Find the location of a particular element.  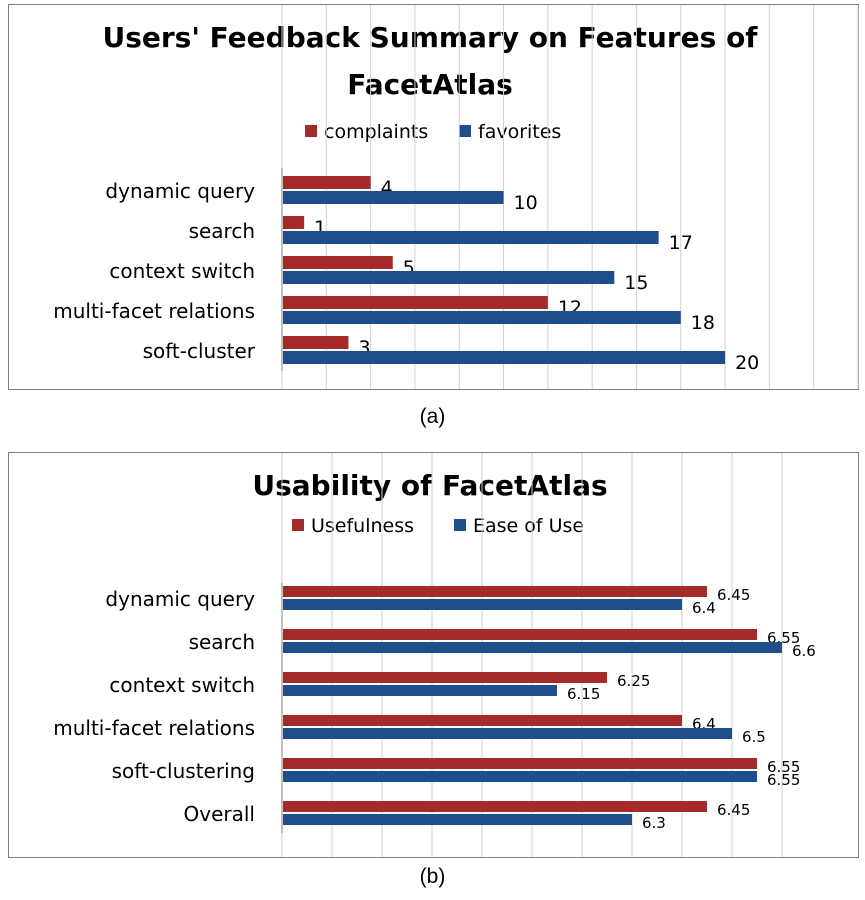

chart-title-line: FacetAtlas is located at coordinates (430, 84).